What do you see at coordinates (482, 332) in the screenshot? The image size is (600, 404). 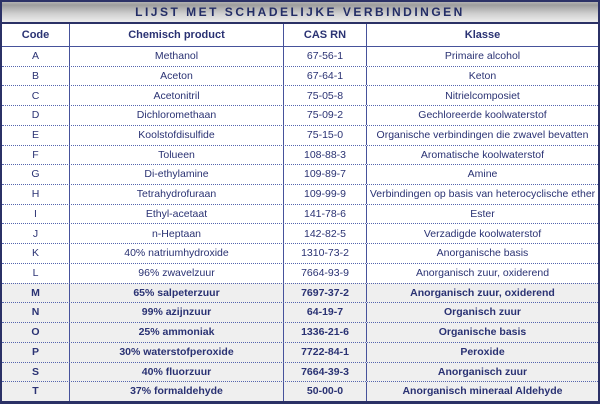 I see `cell-klasse: Organische basis` at bounding box center [482, 332].